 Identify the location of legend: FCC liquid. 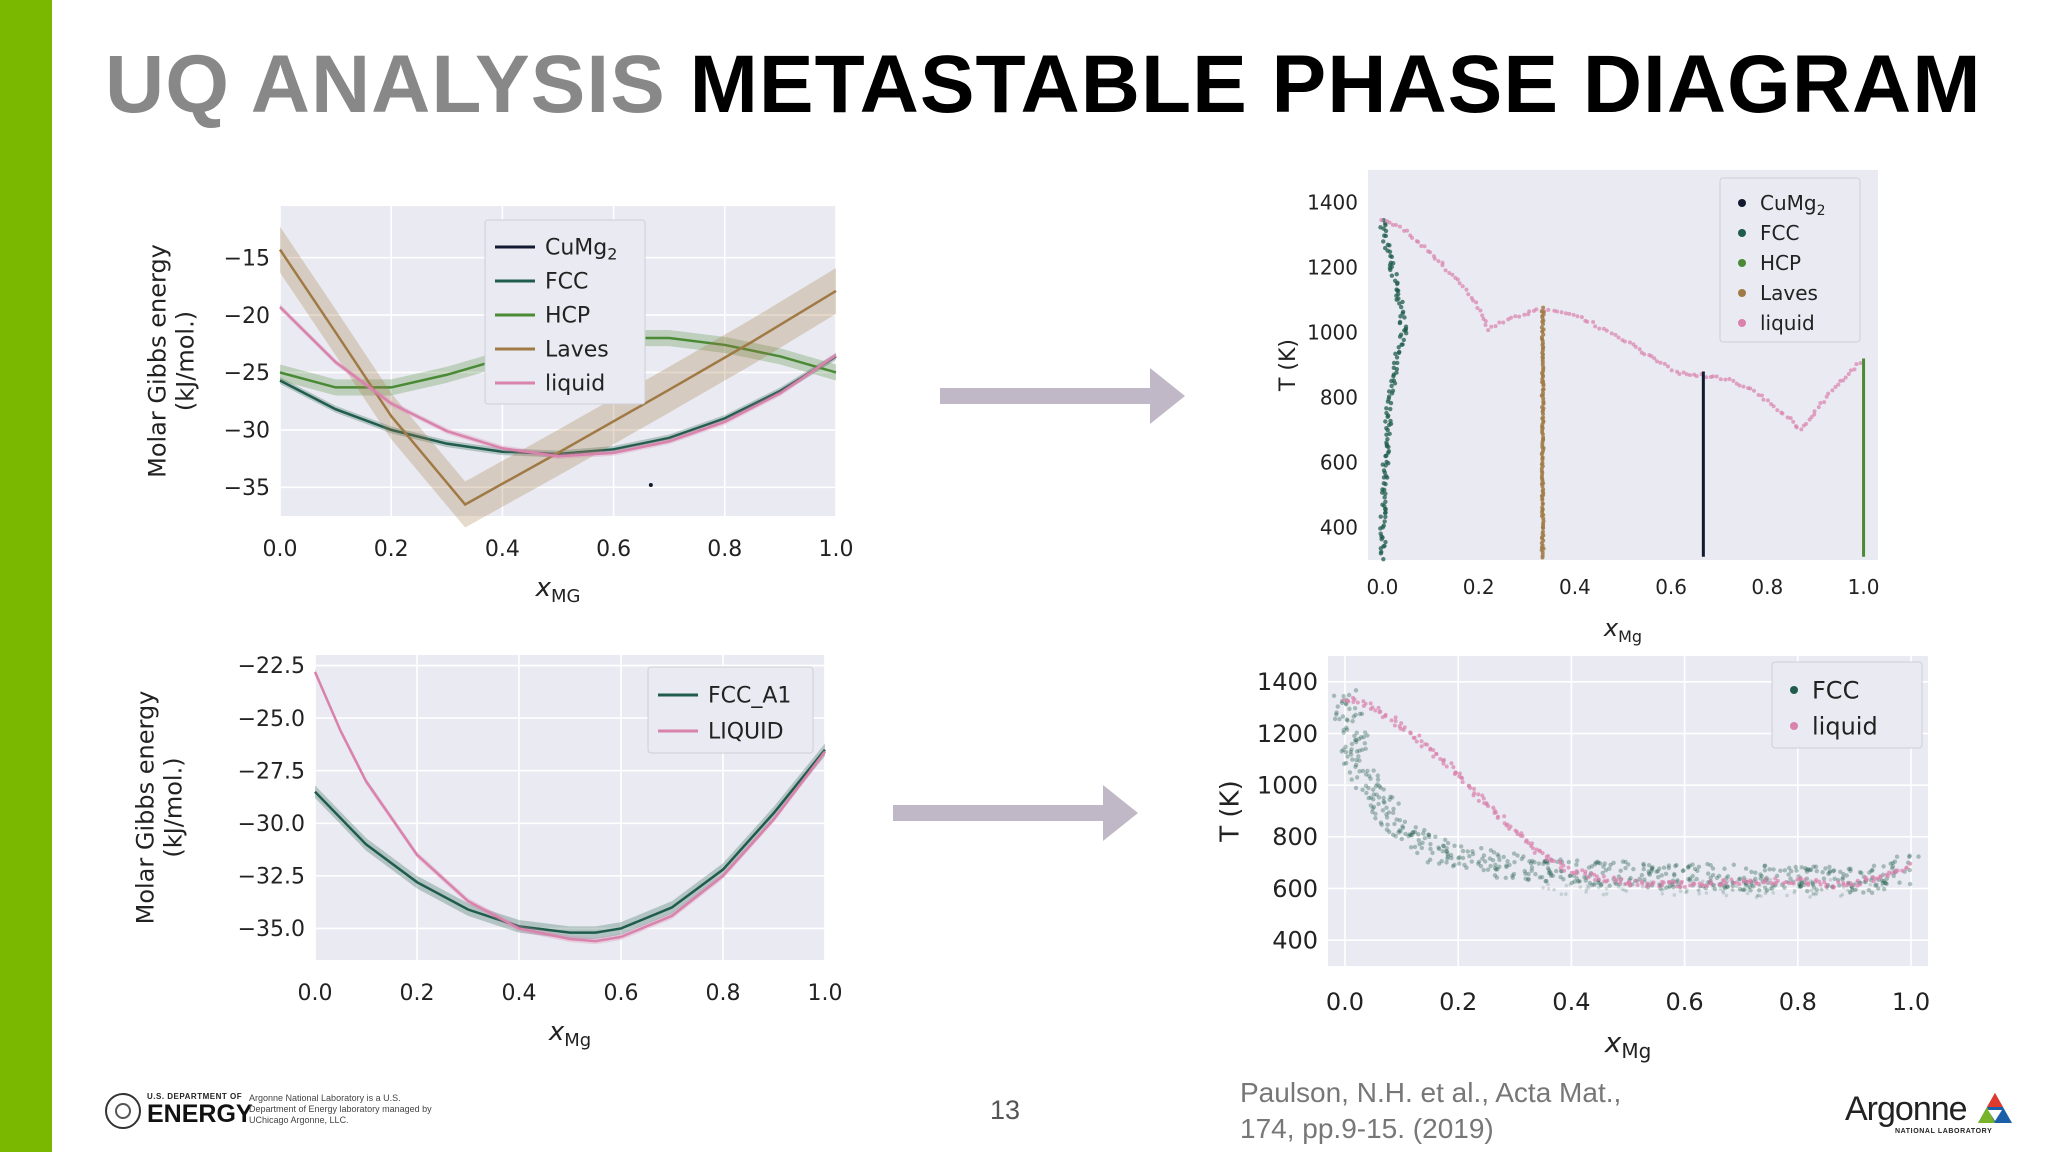
(1847, 705).